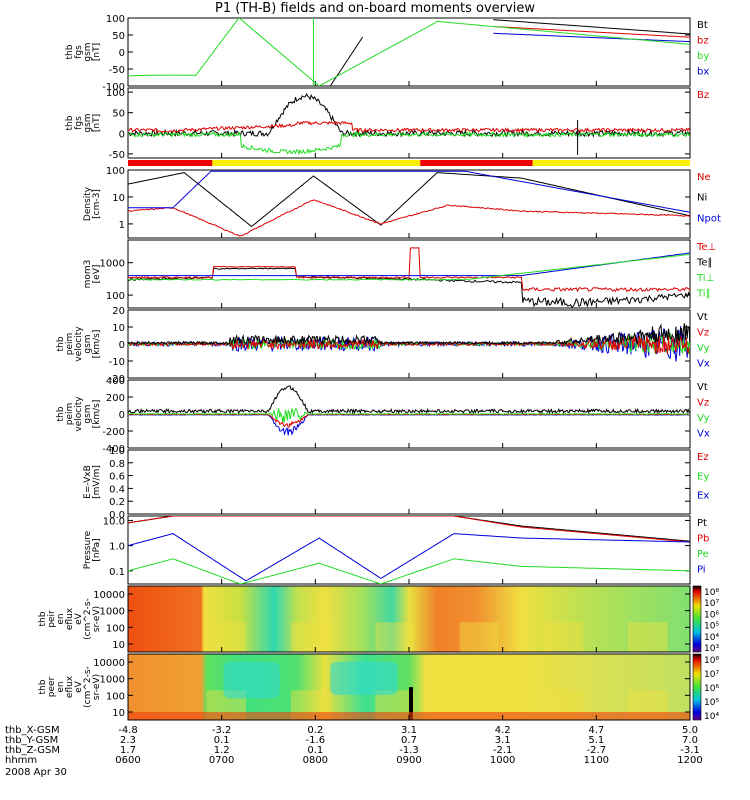 The height and width of the screenshot is (800, 750). I want to click on legend-entry: Pi, so click(701, 570).